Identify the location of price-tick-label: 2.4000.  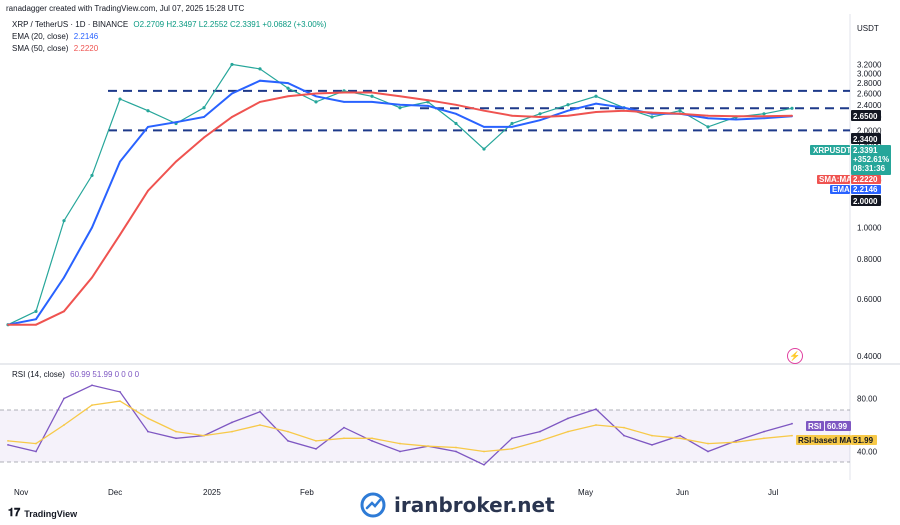
(869, 105).